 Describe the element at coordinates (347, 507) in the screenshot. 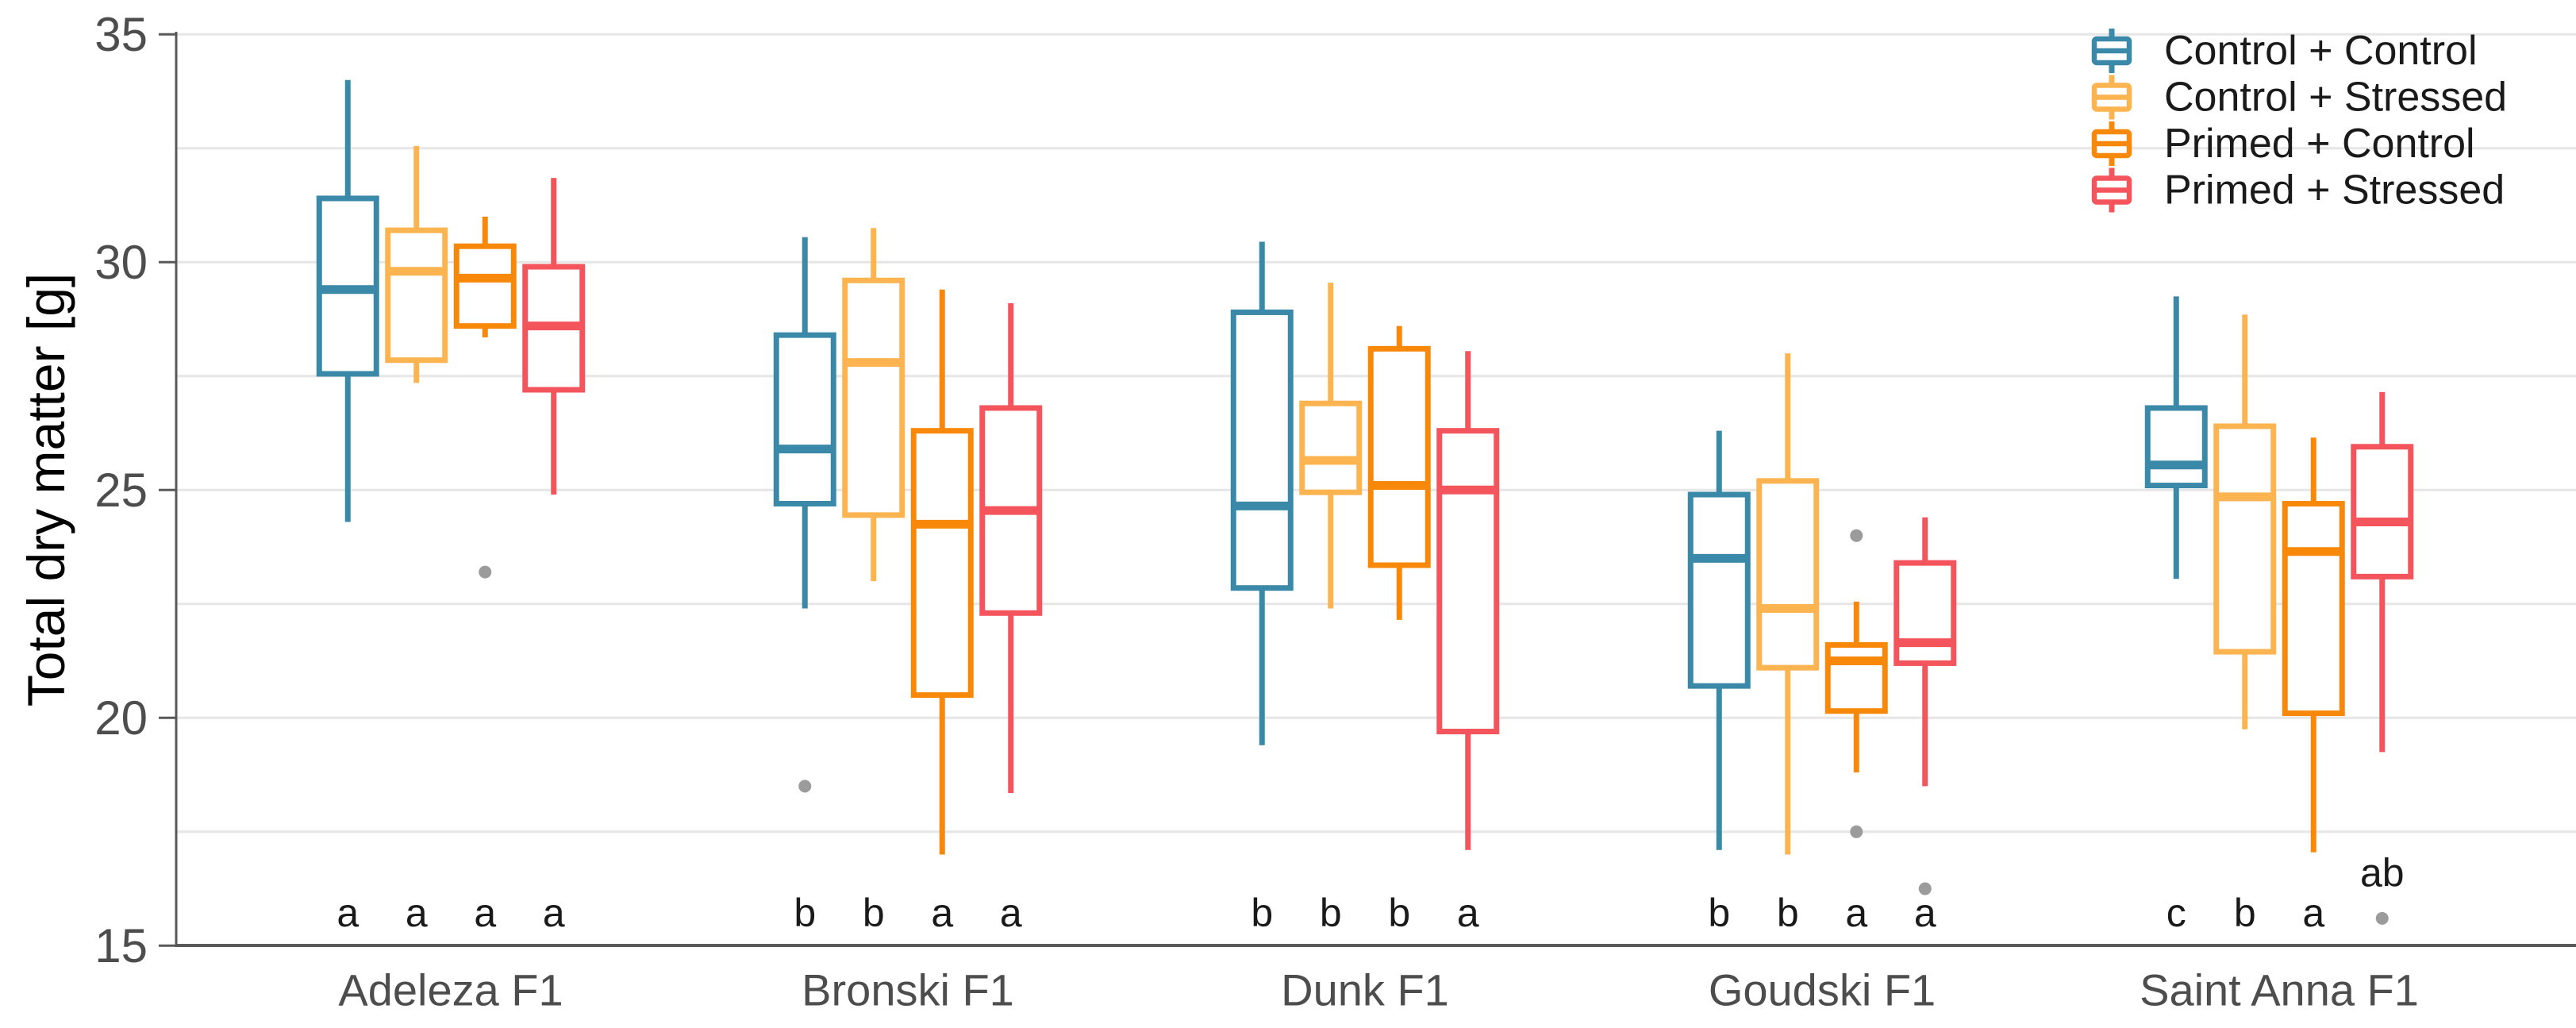

I see `boxplot-adeleza-f1-s0: a` at that location.